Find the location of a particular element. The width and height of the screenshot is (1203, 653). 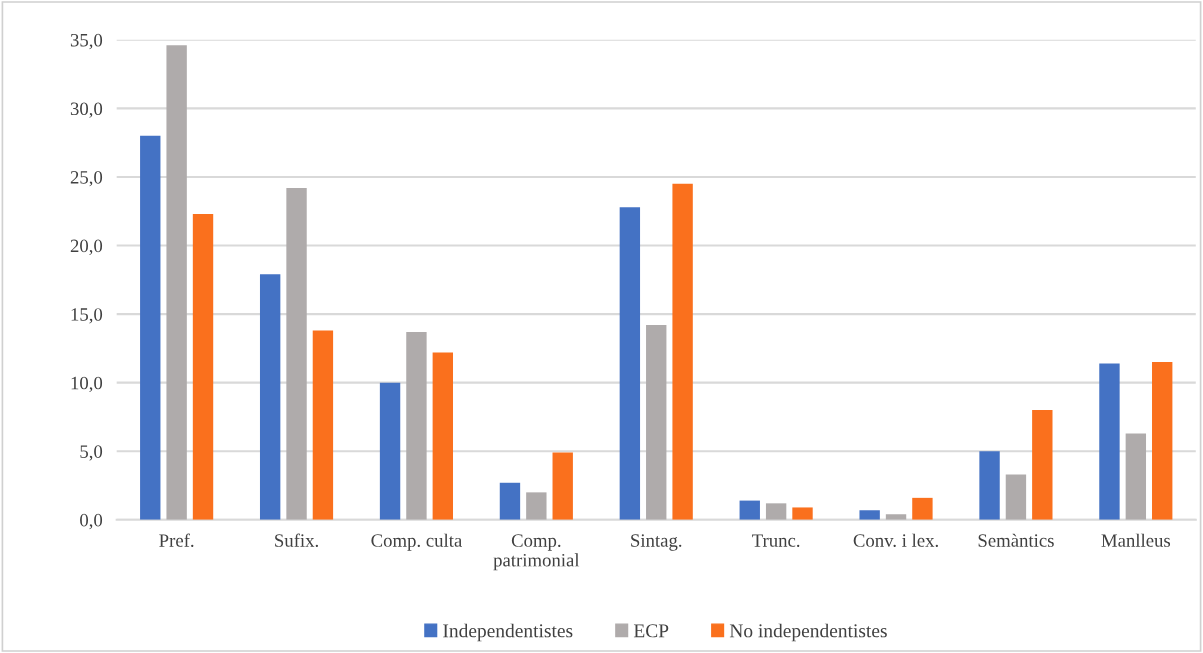

x-tick-label: Conv. i lex. is located at coordinates (895, 540).